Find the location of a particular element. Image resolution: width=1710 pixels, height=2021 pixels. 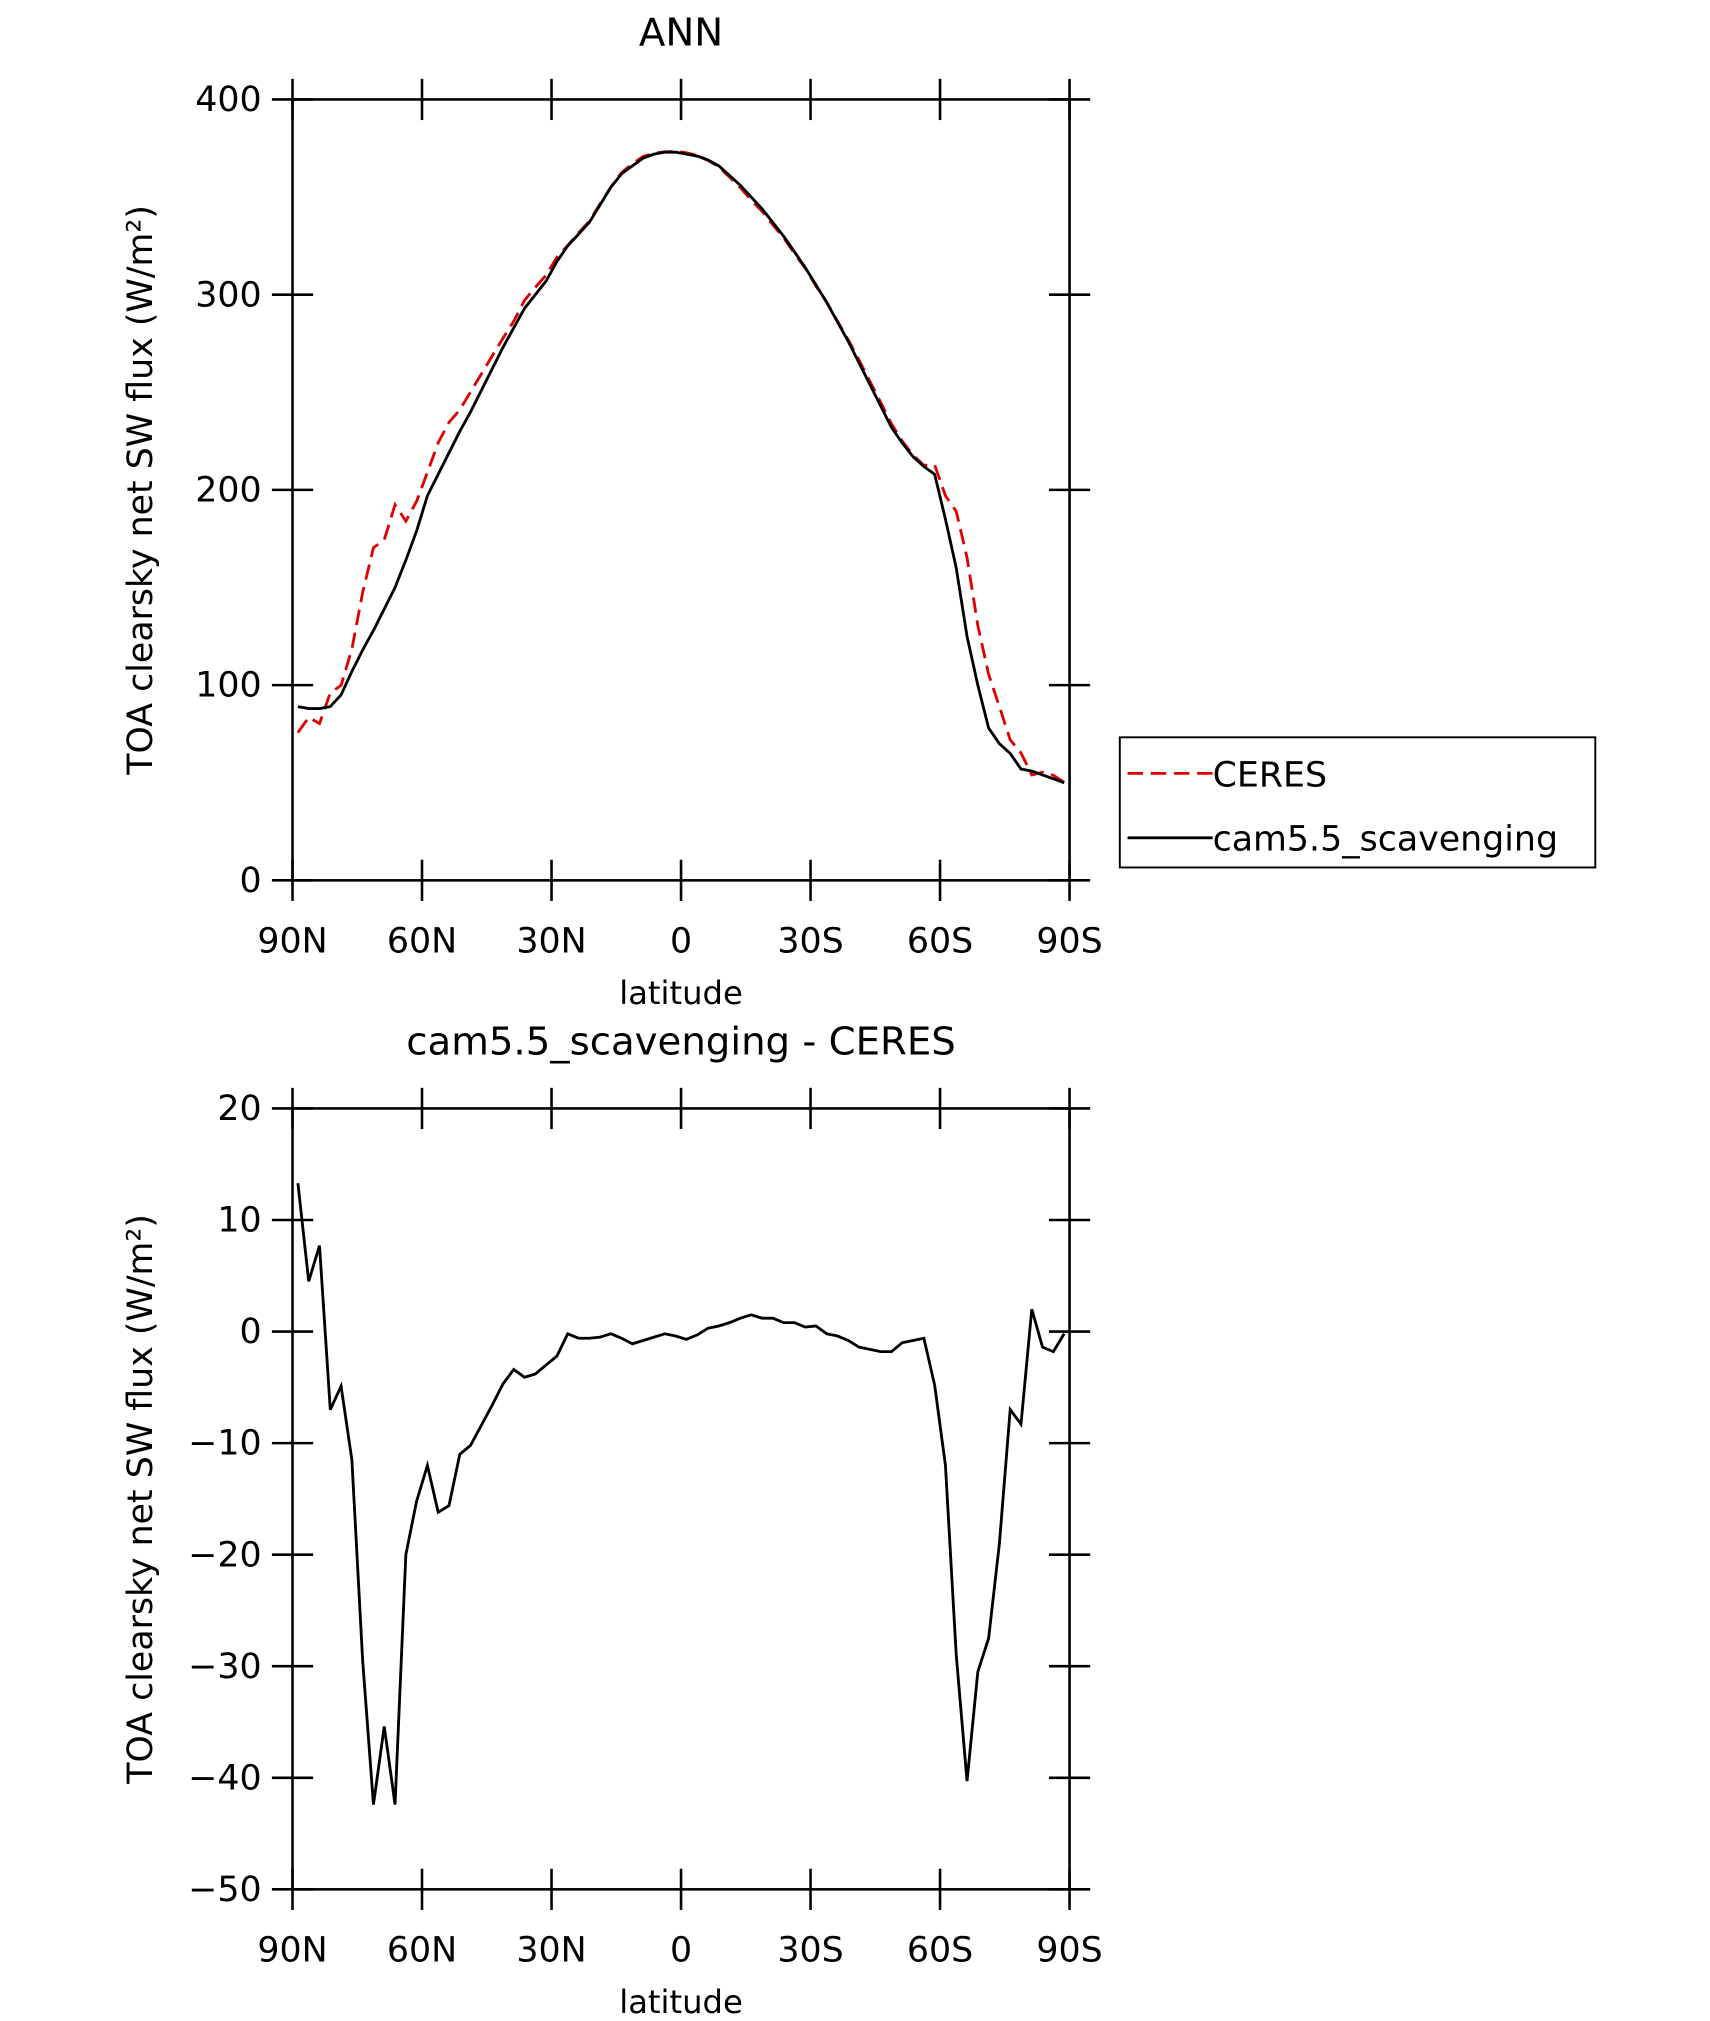

y-tick-label: −40 is located at coordinates (224, 1778).